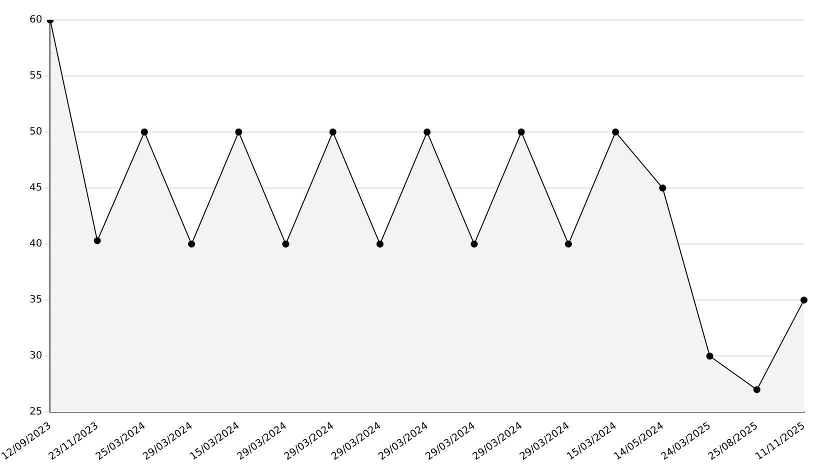  What do you see at coordinates (35, 132) in the screenshot?
I see `y-tick-label: 50` at bounding box center [35, 132].